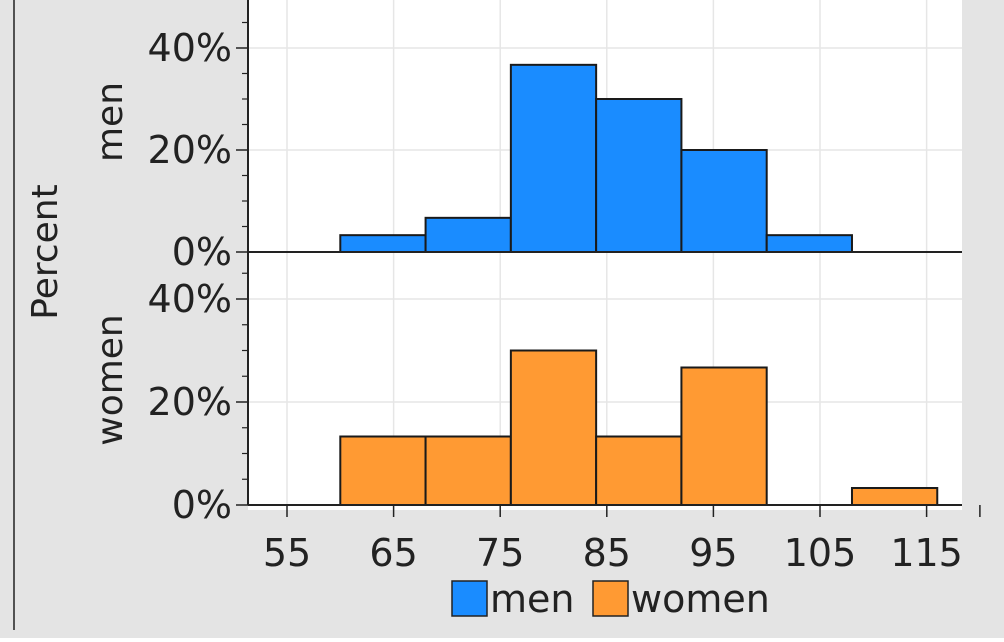 This screenshot has width=1004, height=642. What do you see at coordinates (45, 251) in the screenshot?
I see `y-axis-title: Percent` at bounding box center [45, 251].